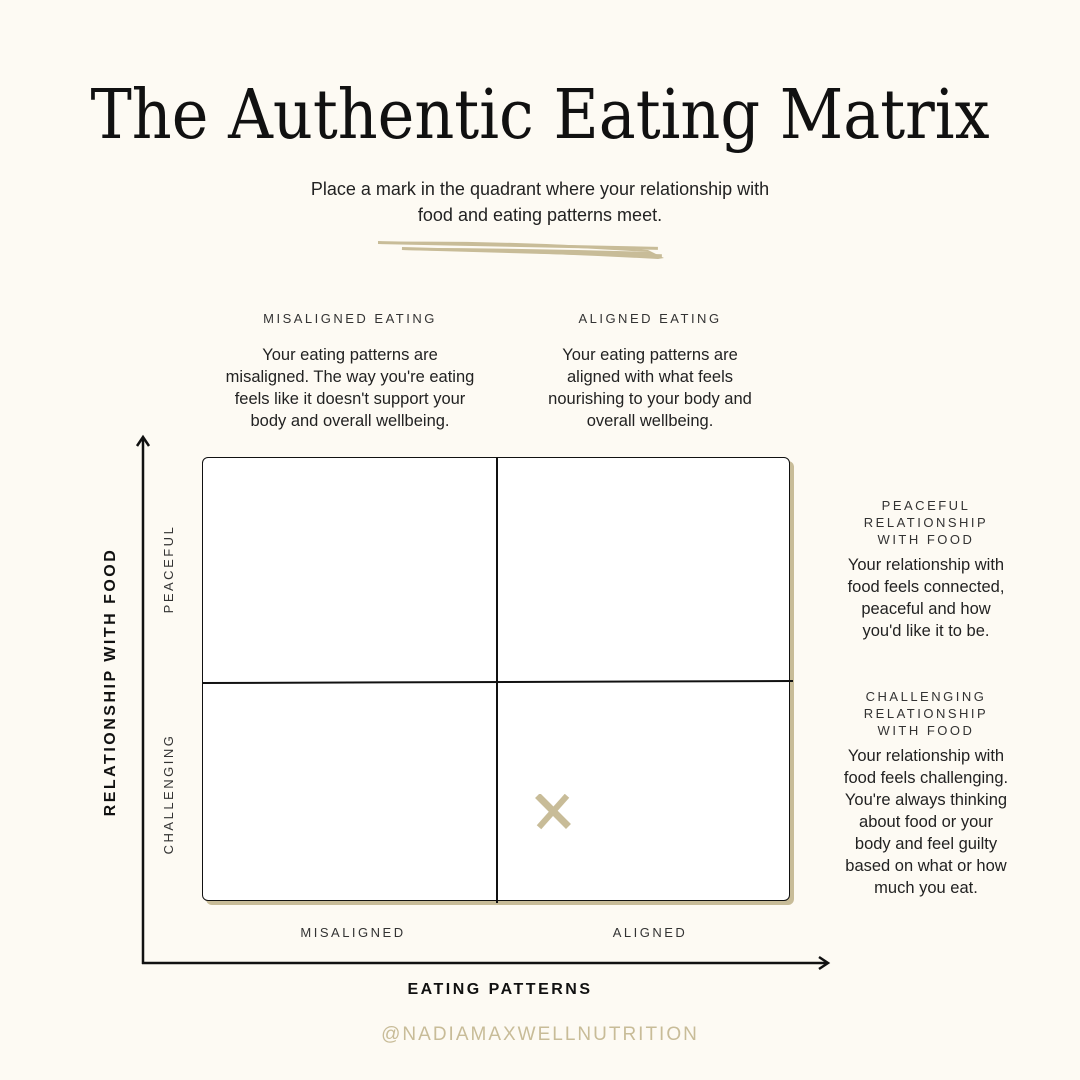  What do you see at coordinates (926, 844) in the screenshot?
I see `desc-line: body and feel guilty` at bounding box center [926, 844].